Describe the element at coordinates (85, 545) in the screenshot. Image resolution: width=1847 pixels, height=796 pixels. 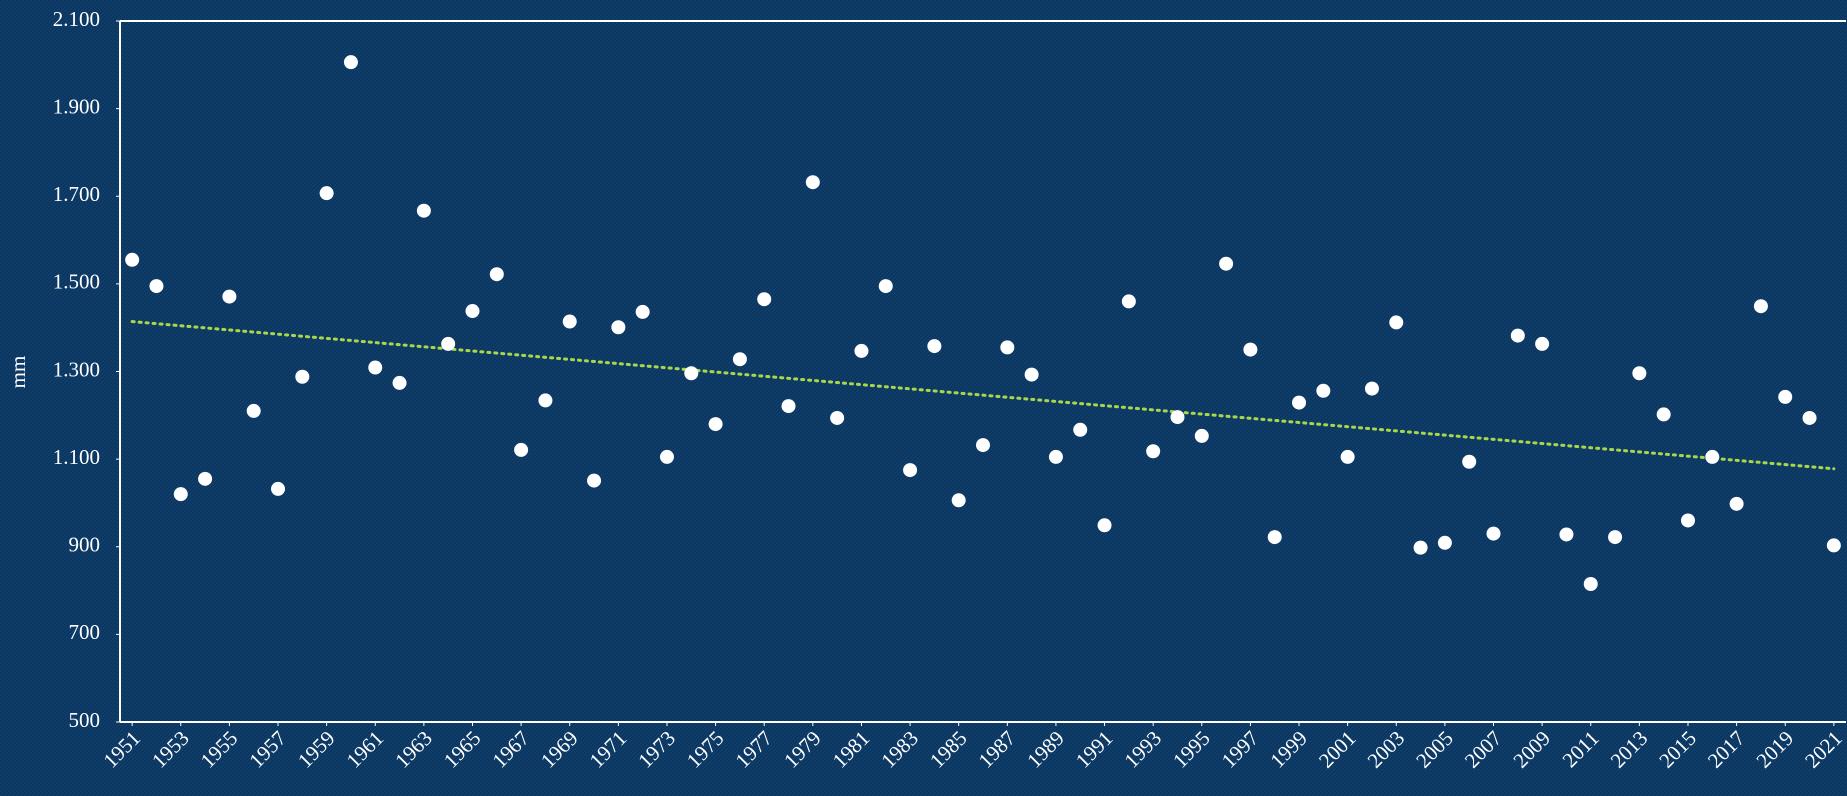
I see `y-tick-label: 900` at that location.